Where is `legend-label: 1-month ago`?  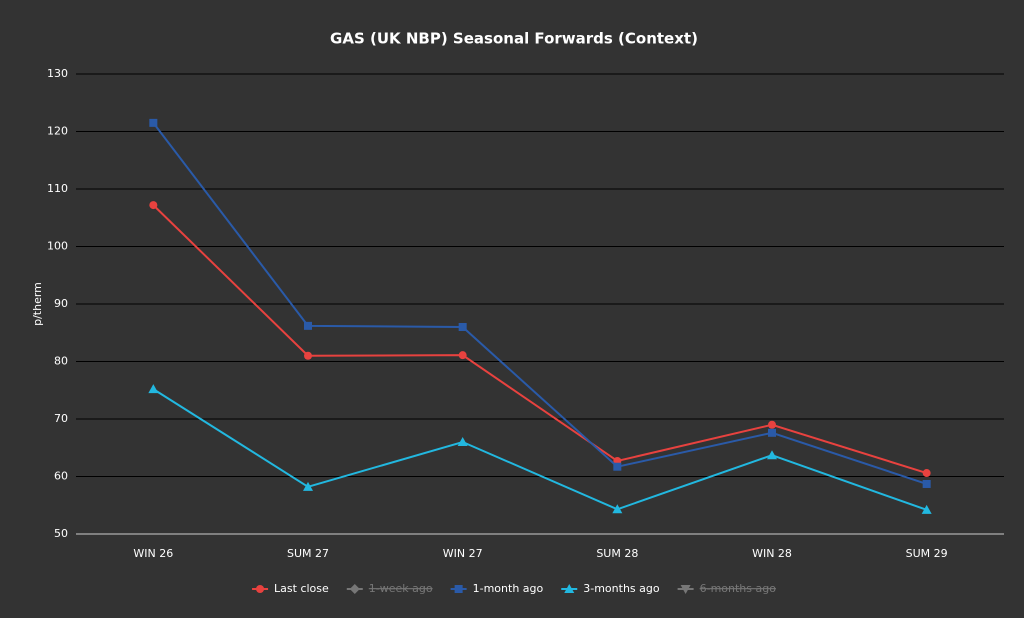 legend-label: 1-month ago is located at coordinates (508, 588).